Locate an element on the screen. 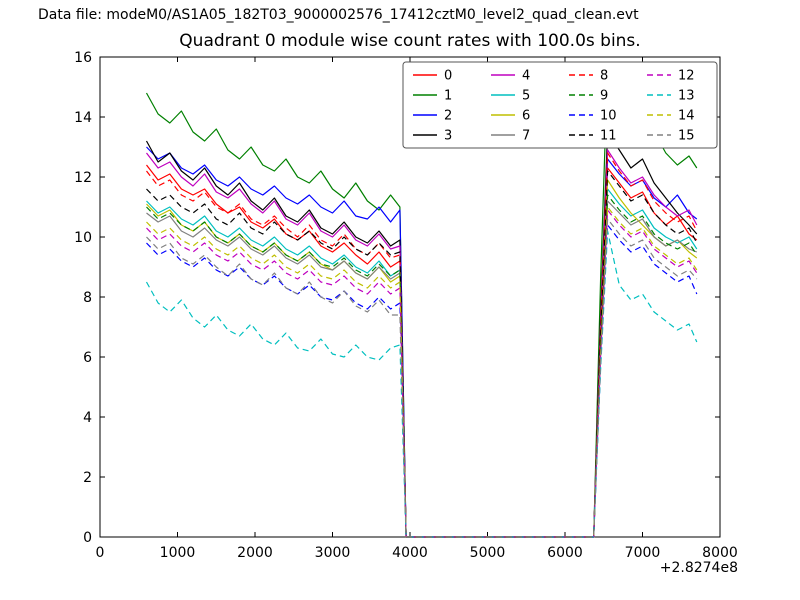 This screenshot has height=600, width=800. legend-label-3: 3 is located at coordinates (448, 136).